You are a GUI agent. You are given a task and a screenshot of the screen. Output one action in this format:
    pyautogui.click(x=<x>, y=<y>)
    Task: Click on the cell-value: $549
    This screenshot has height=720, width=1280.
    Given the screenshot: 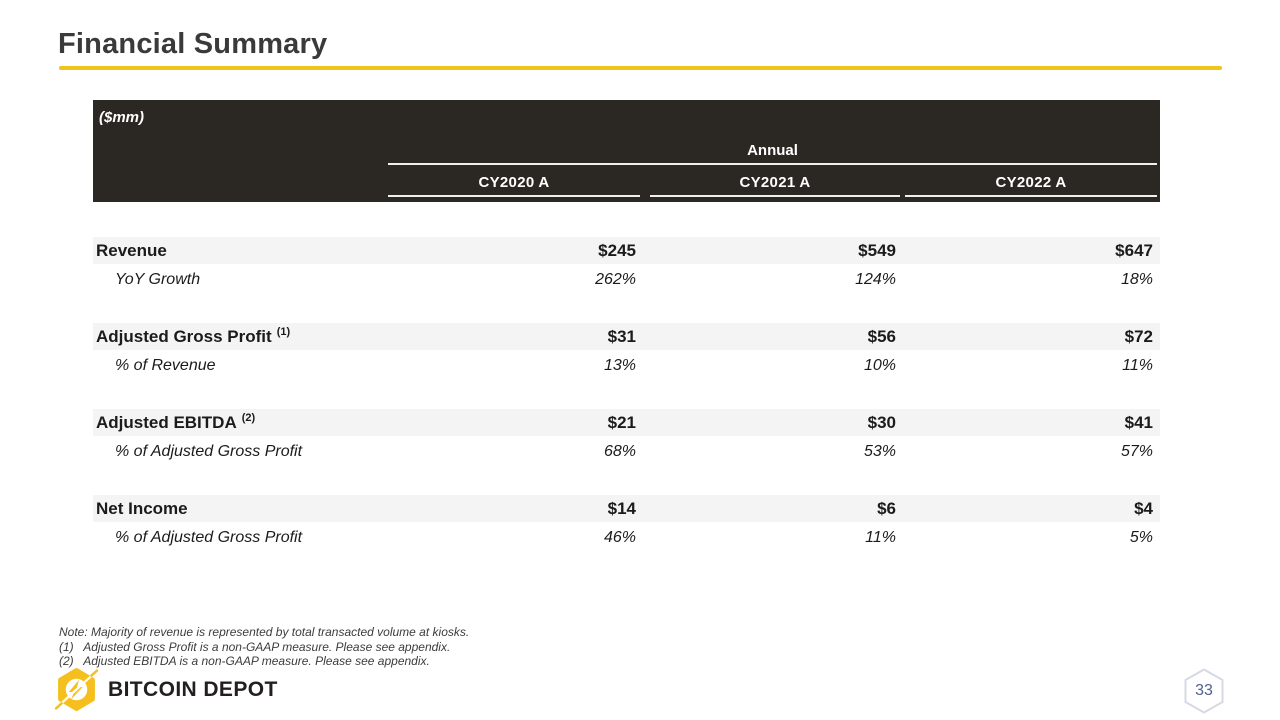 What is the action you would take?
    pyautogui.click(x=877, y=250)
    